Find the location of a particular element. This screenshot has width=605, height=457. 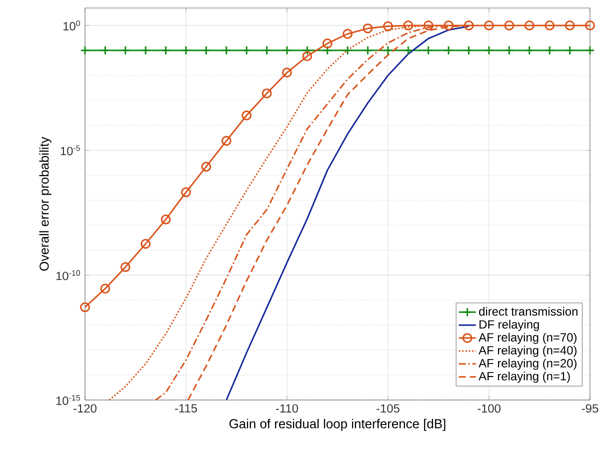

legend-label: AF relaying (n=1) is located at coordinates (524, 377).